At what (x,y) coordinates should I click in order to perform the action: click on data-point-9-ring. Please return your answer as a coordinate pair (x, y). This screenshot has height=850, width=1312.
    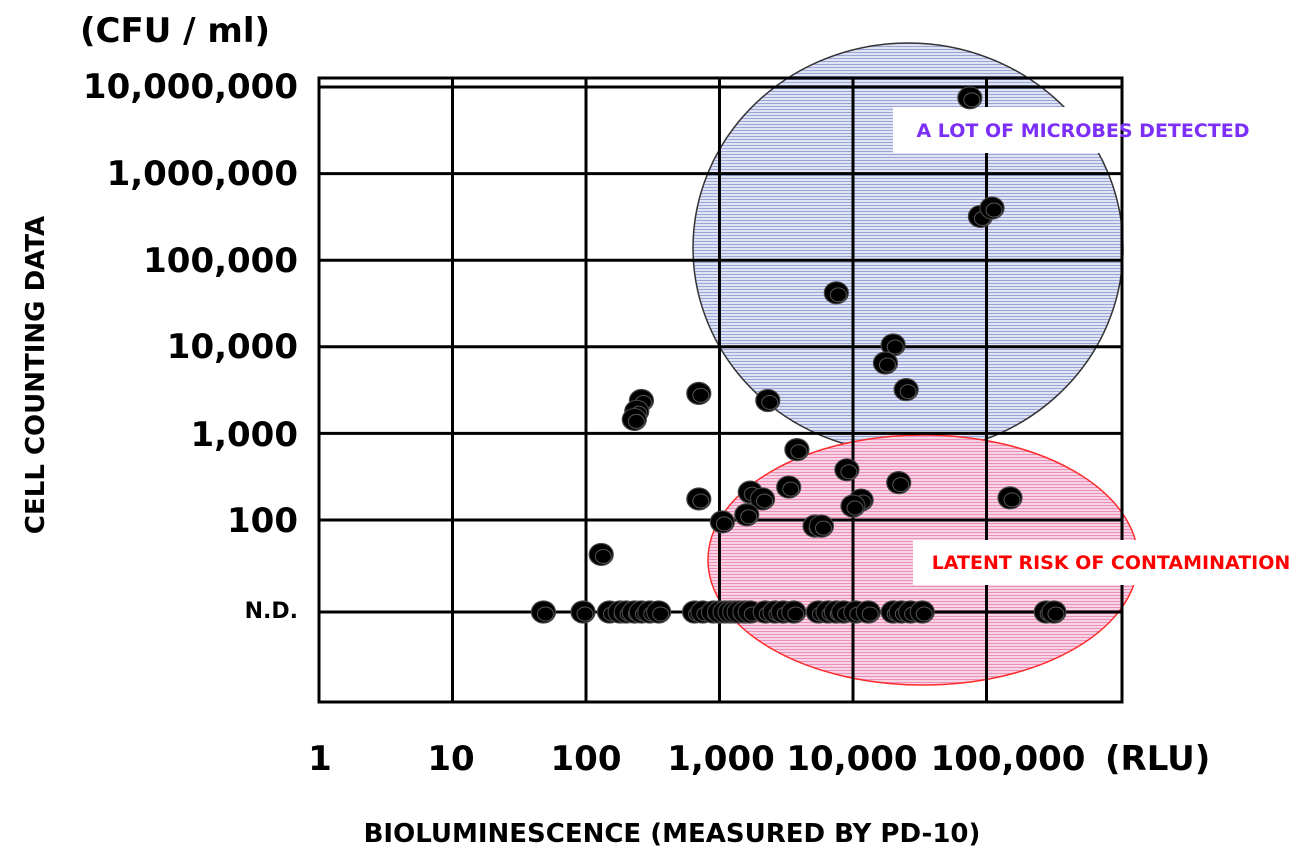
    Looking at the image, I should click on (636, 421).